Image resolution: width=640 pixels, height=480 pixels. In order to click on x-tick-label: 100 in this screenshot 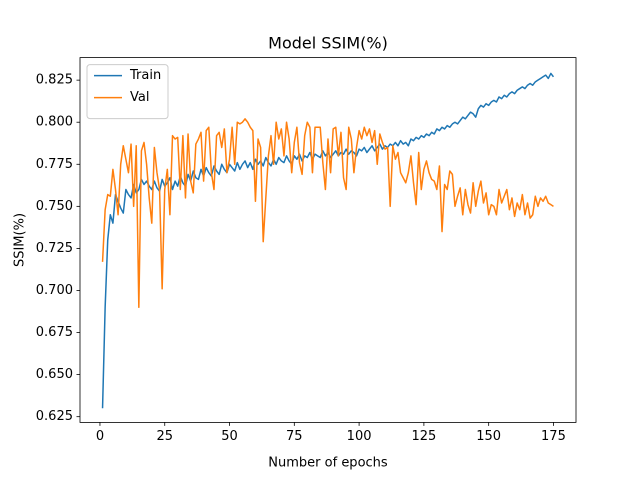, I will do `click(359, 436)`.